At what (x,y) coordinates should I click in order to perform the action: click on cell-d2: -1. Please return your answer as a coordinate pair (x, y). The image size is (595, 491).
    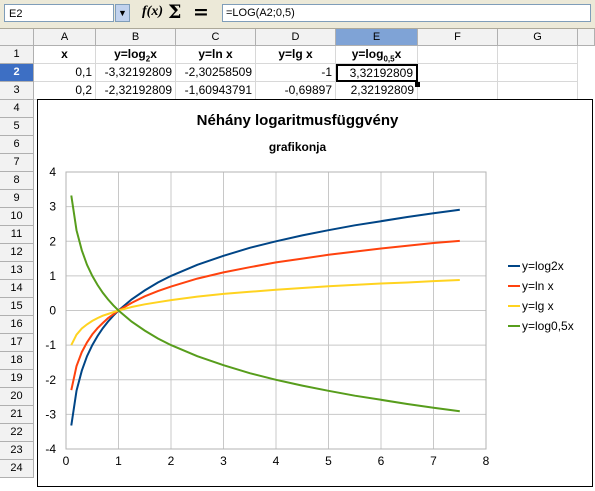
    Looking at the image, I should click on (296, 73).